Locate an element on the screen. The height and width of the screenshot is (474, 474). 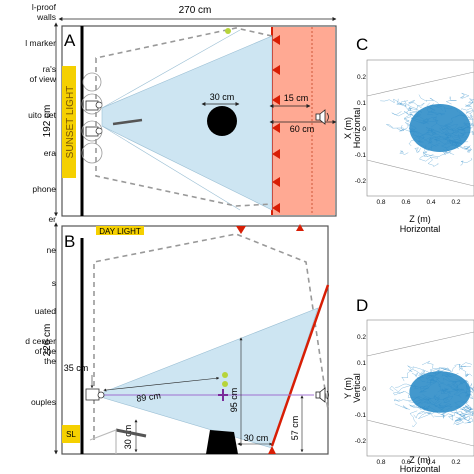
panel-letter-c: C is located at coordinates (362, 44).